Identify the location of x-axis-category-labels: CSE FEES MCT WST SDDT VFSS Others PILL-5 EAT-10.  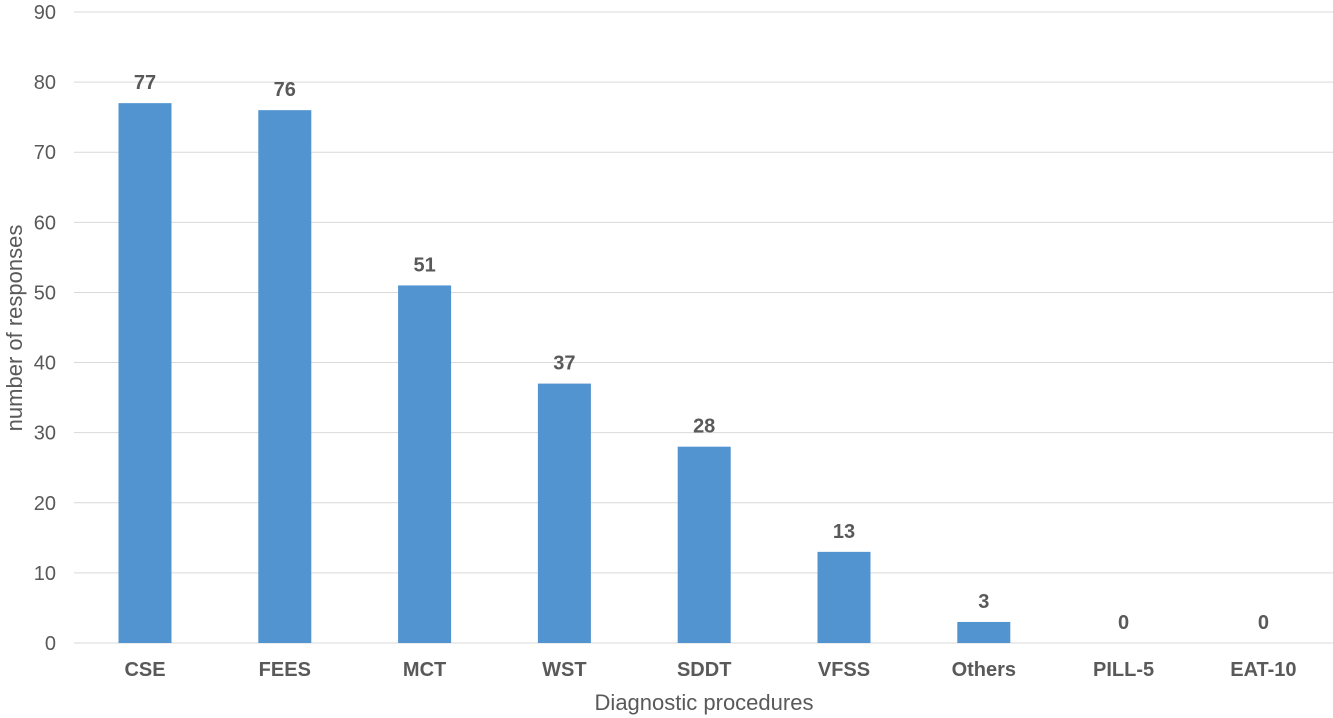
(710, 670).